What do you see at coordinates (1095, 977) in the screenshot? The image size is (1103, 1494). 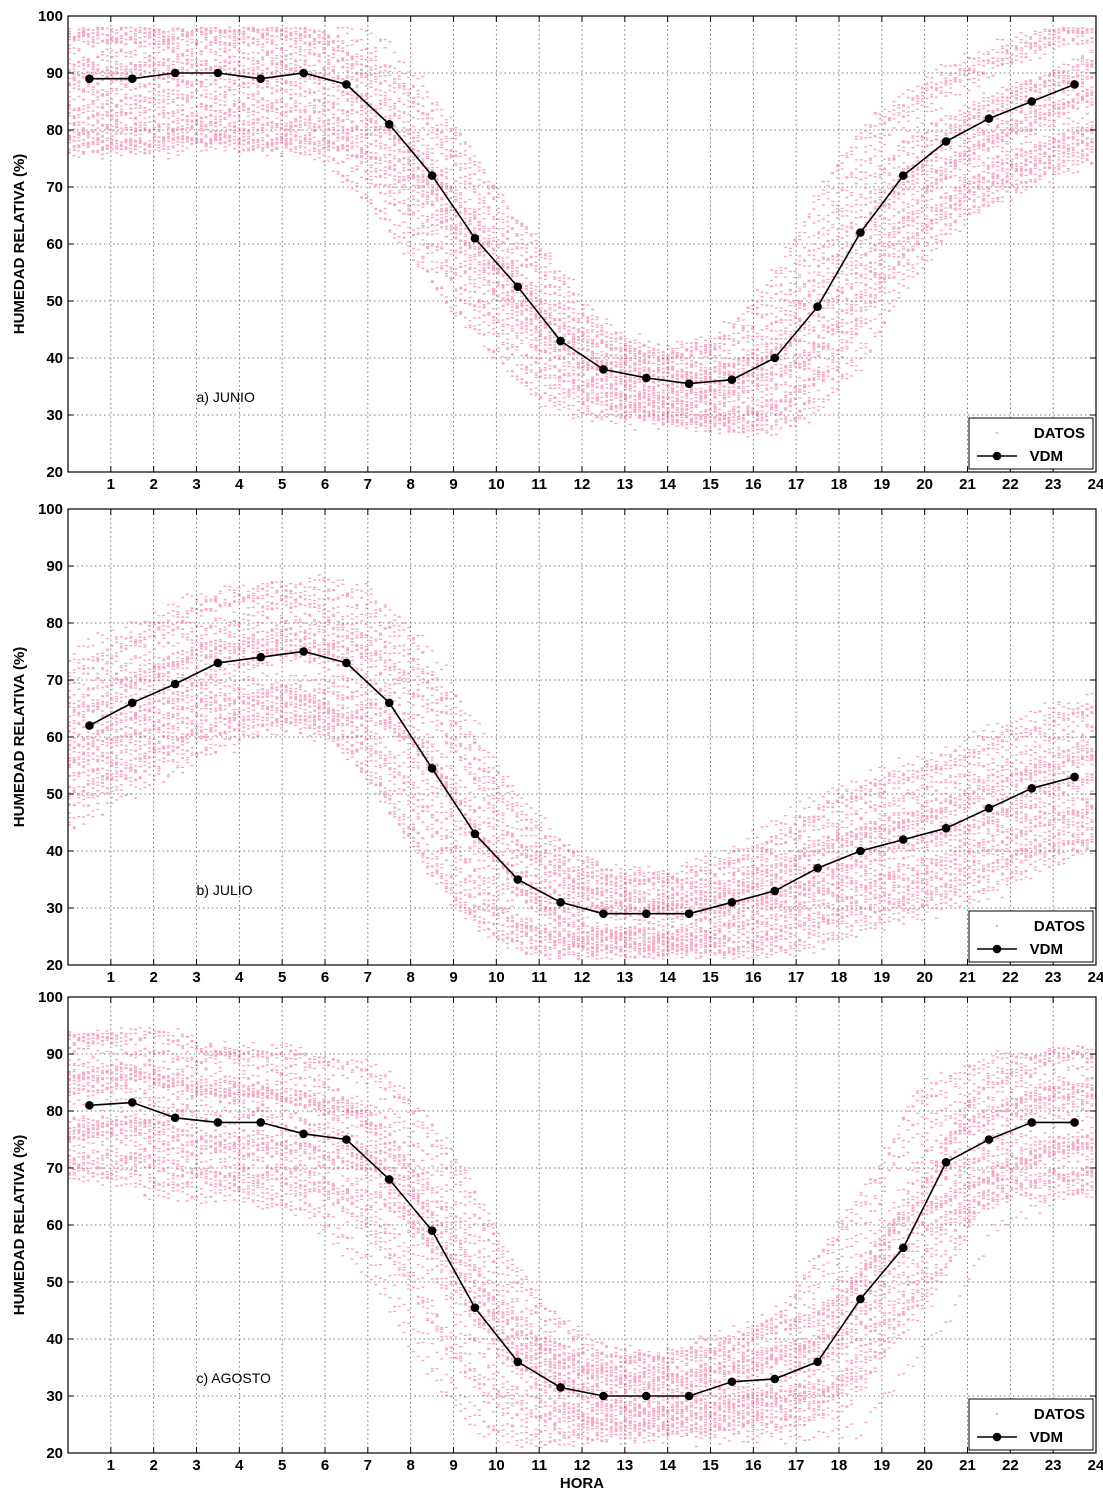 I see `x-tick-label: 24` at bounding box center [1095, 977].